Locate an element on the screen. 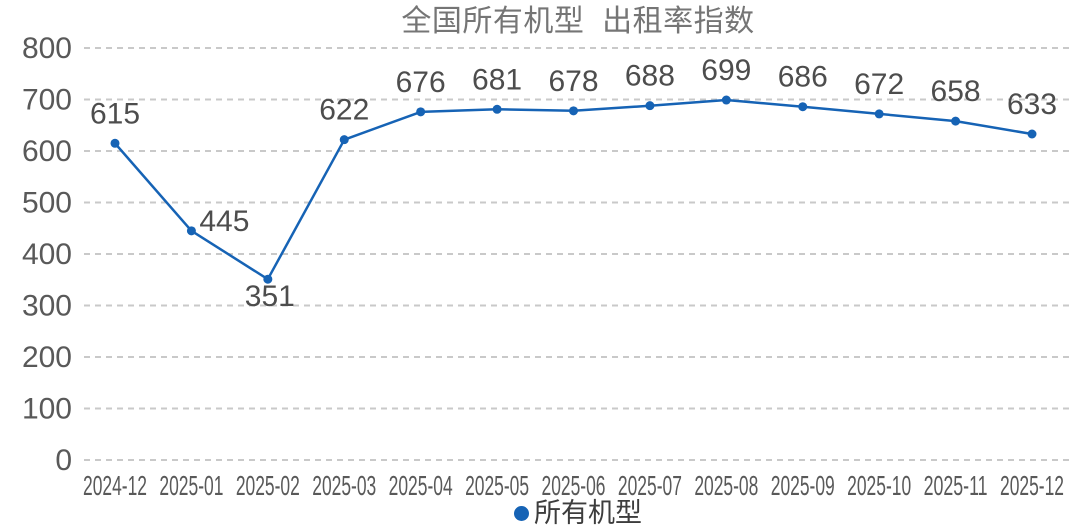 Image resolution: width=1080 pixels, height=529 pixels. legend-label: 所有机型 is located at coordinates (588, 513).